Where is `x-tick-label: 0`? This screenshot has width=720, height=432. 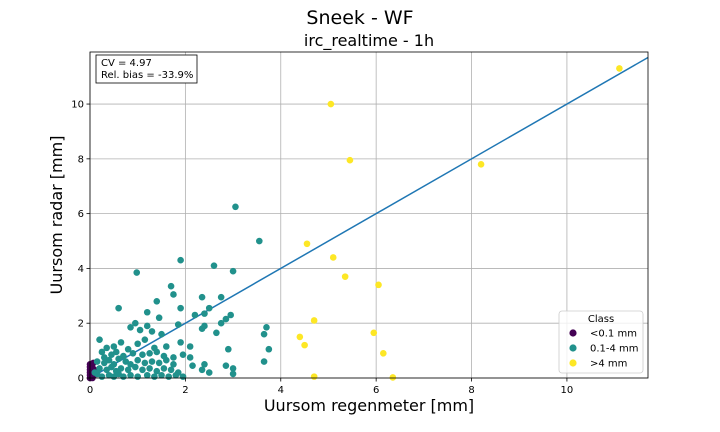 x-tick-label: 0 is located at coordinates (90, 390).